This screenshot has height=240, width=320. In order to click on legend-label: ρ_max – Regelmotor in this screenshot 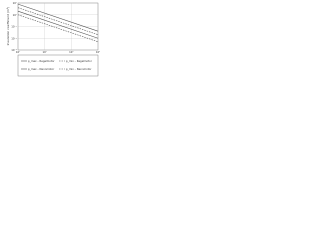, I will do `click(42, 61)`.